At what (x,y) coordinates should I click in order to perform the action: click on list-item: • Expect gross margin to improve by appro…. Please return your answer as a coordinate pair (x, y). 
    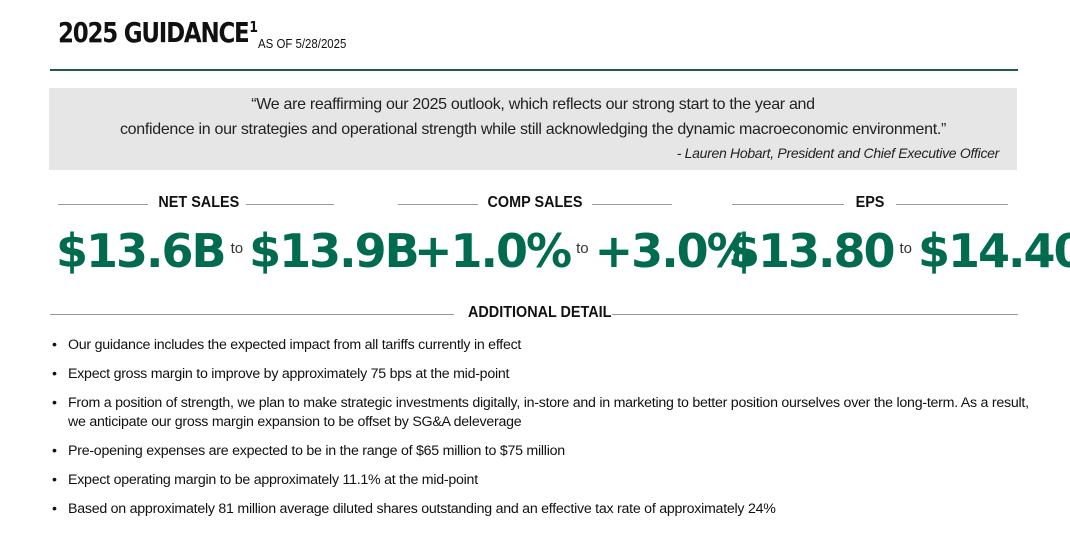
    Looking at the image, I should click on (281, 374).